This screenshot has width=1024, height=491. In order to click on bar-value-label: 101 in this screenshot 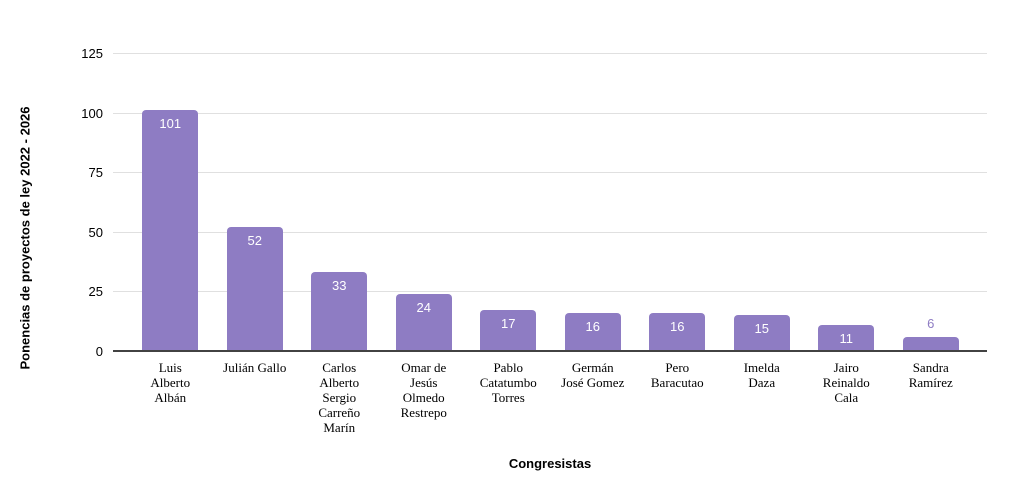, I will do `click(170, 124)`.